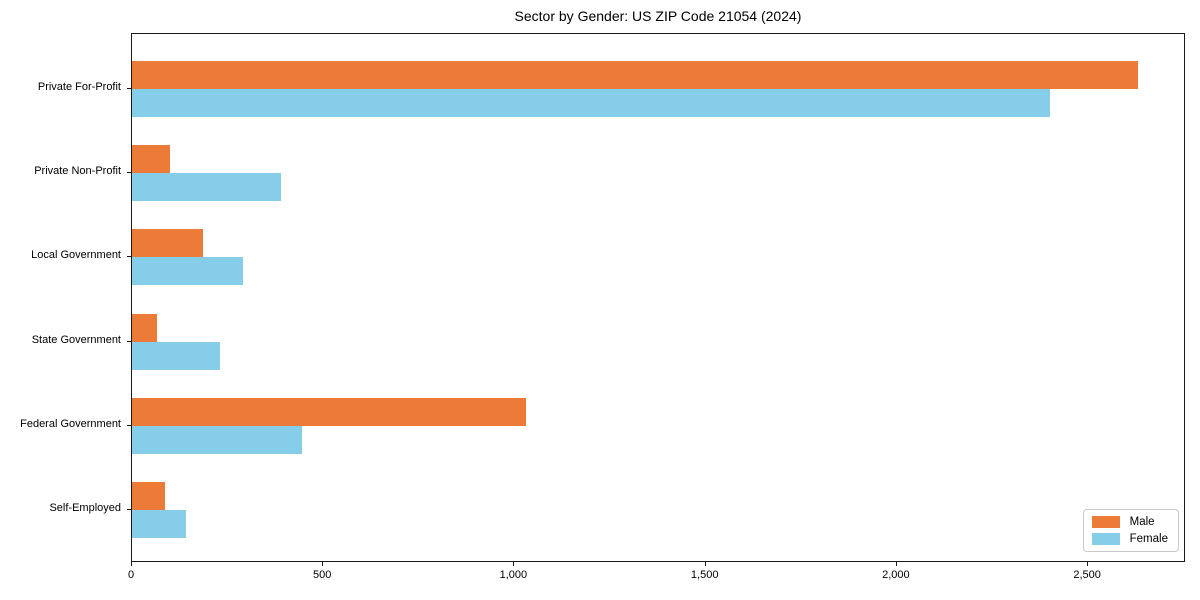  What do you see at coordinates (1142, 522) in the screenshot?
I see `legend-label-male: Male` at bounding box center [1142, 522].